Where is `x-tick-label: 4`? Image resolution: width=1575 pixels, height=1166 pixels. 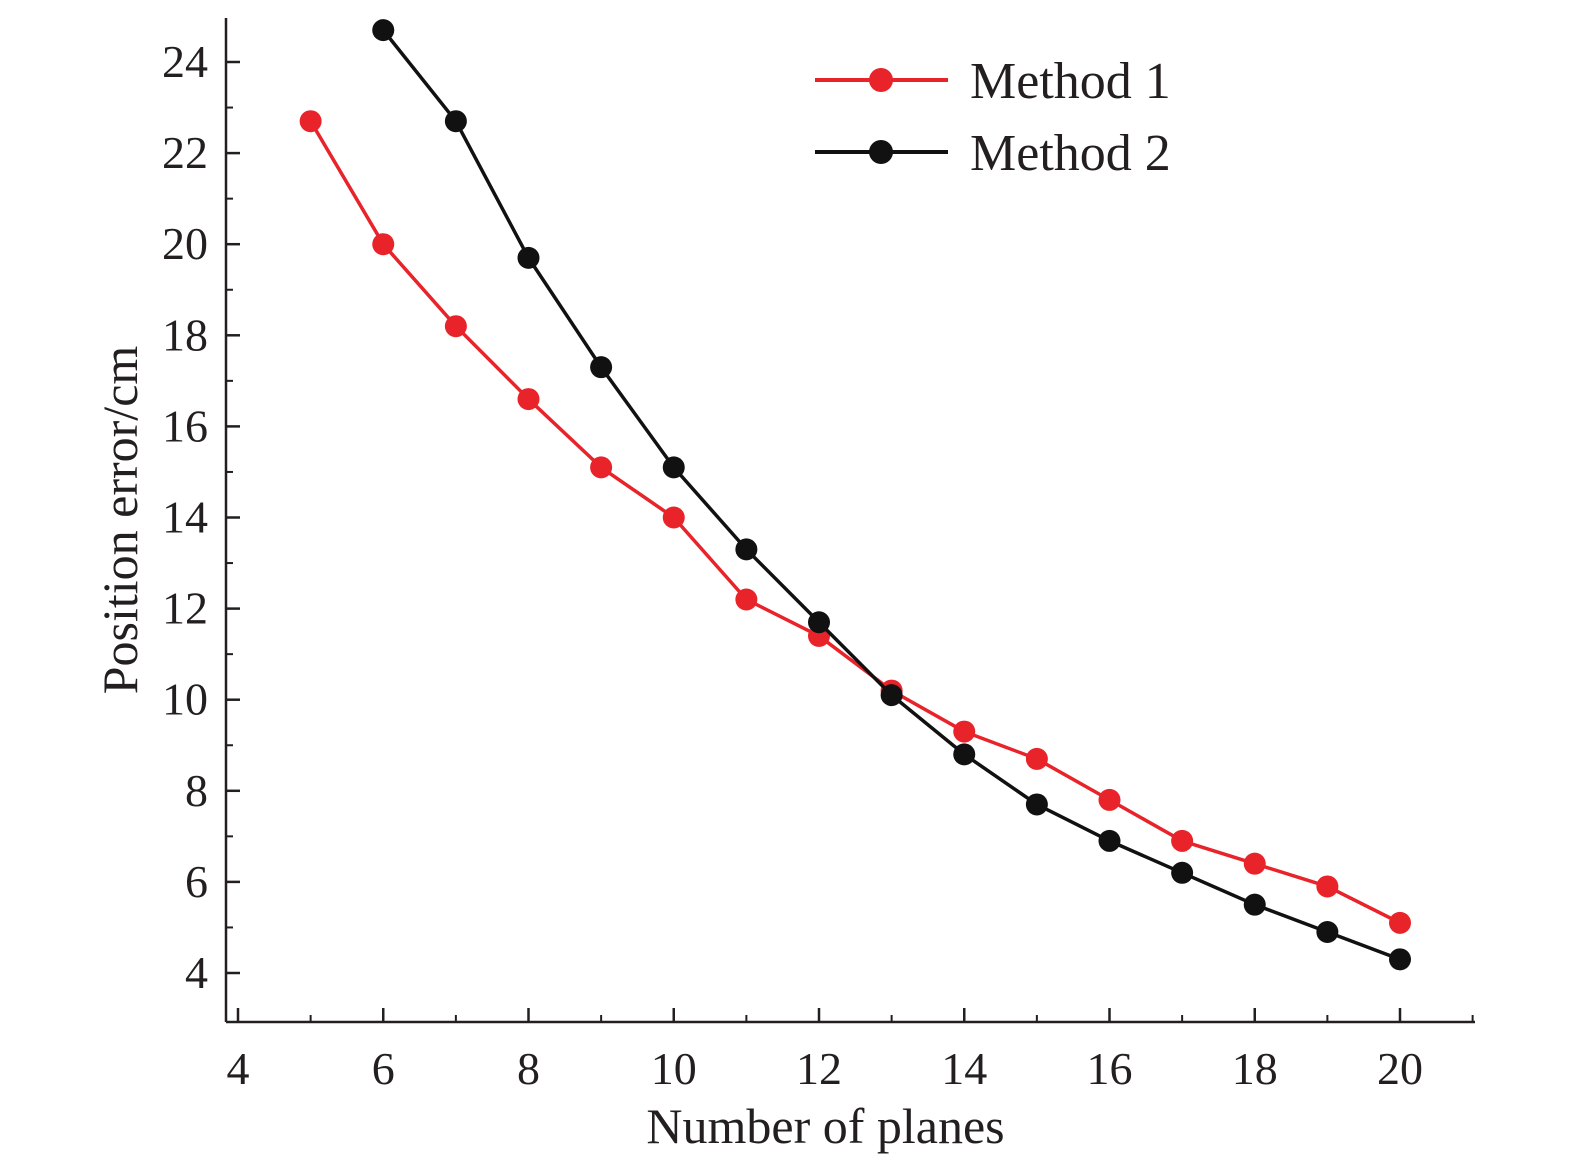
x-tick-label: 4 is located at coordinates (238, 1068).